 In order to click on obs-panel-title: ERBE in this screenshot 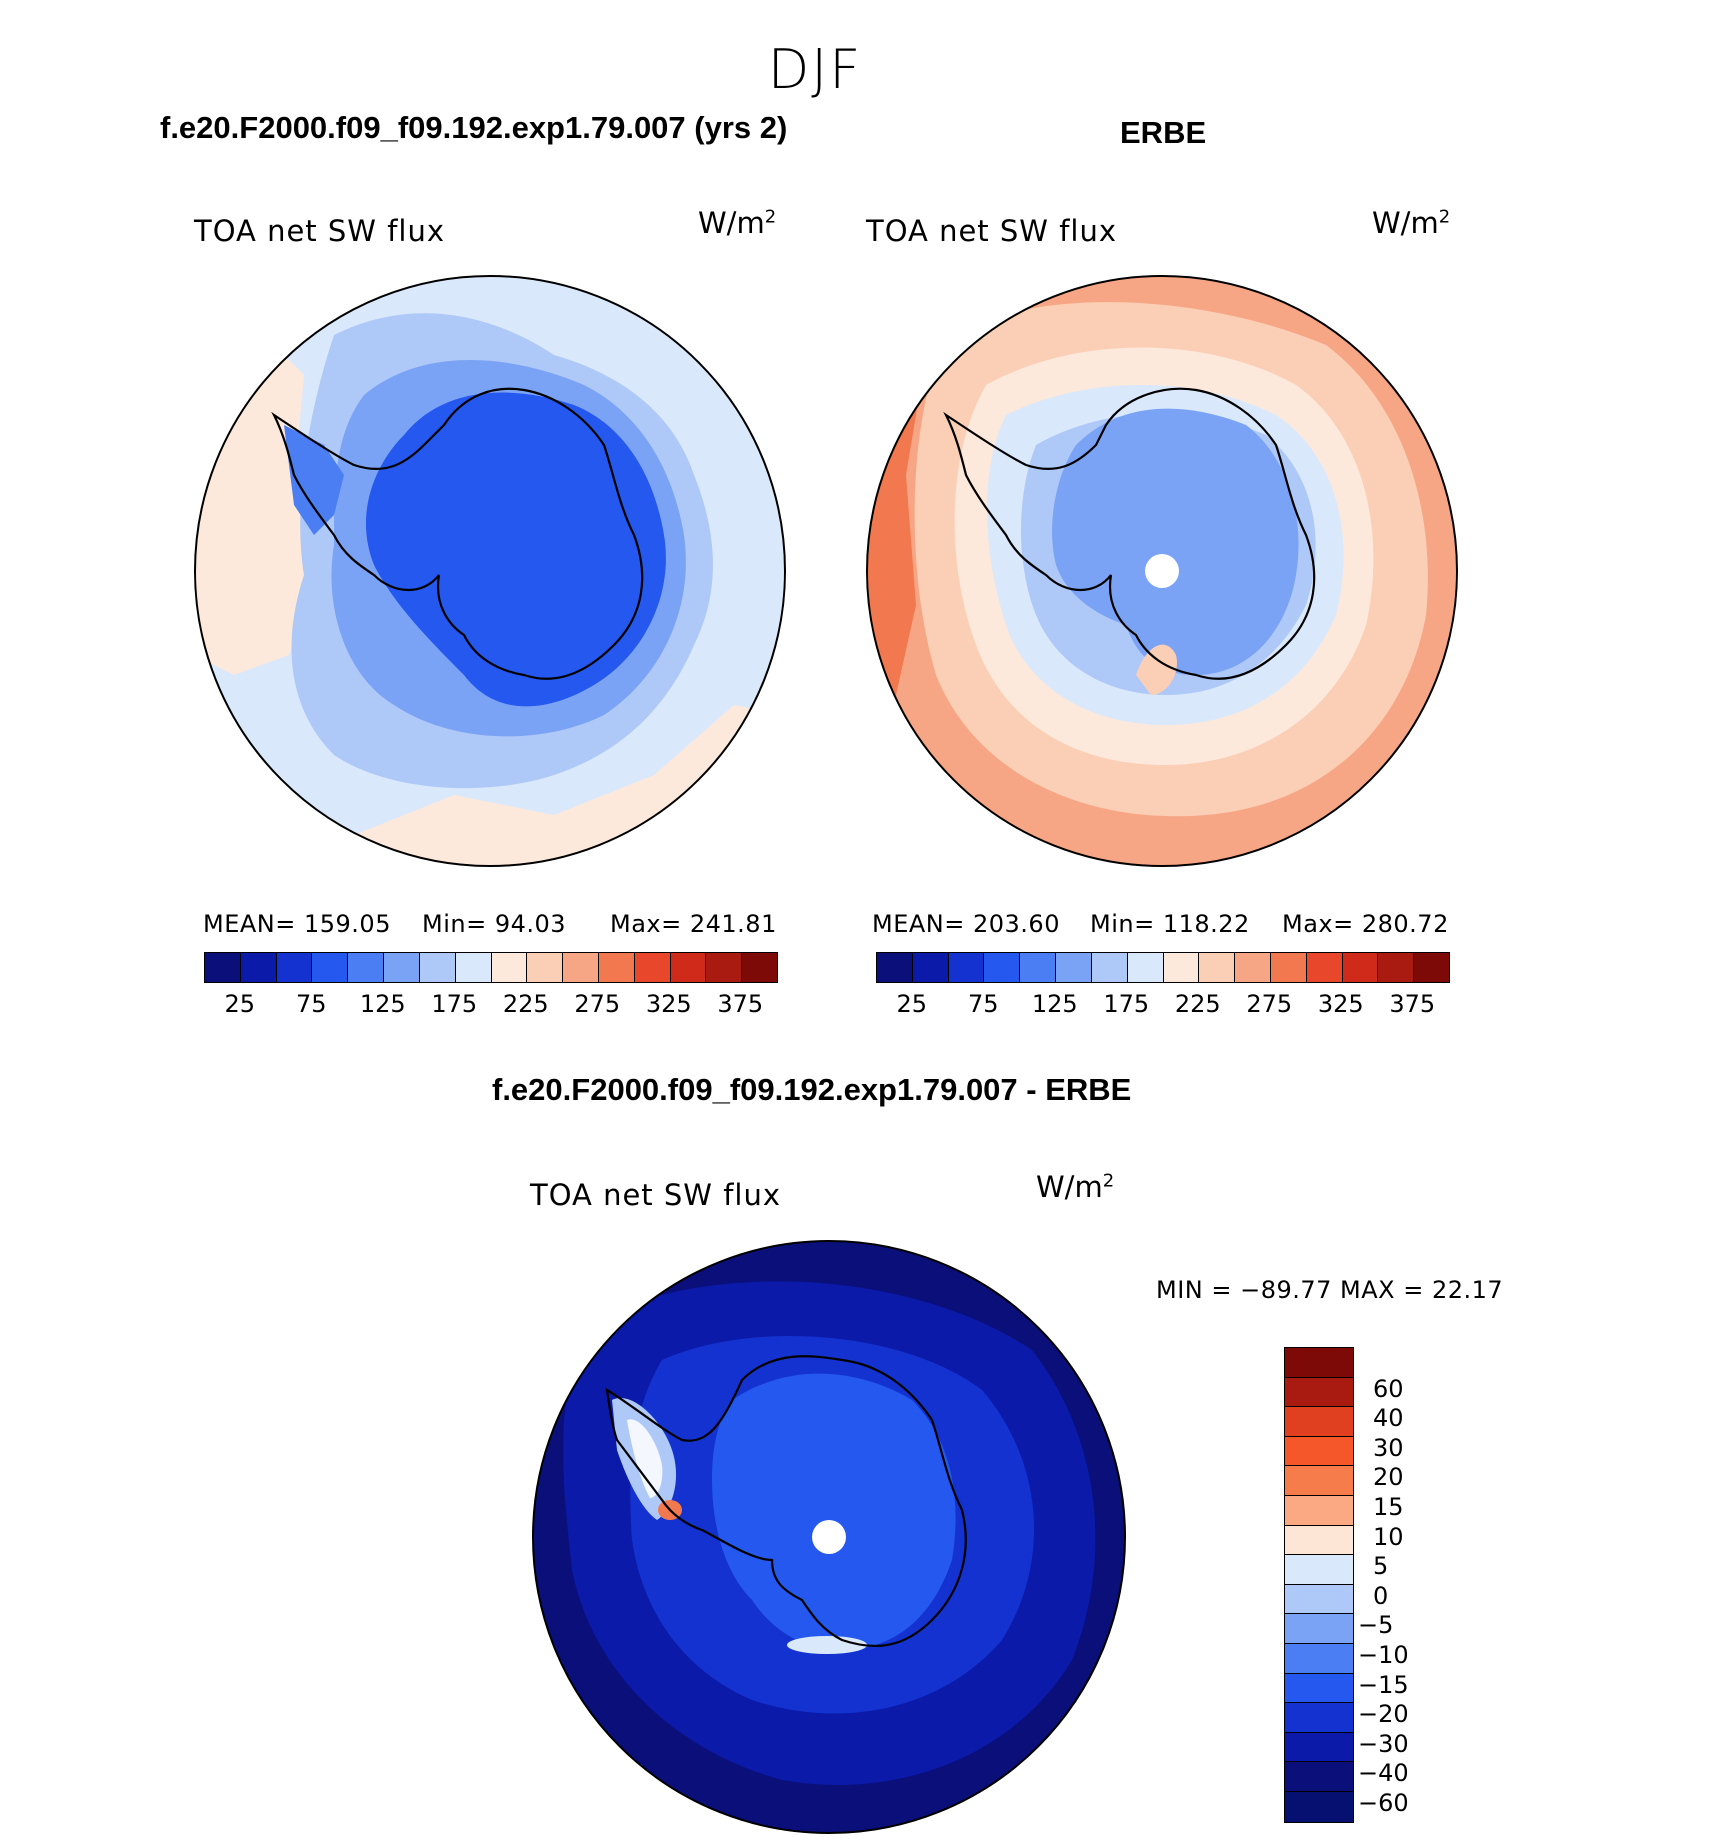, I will do `click(1163, 132)`.